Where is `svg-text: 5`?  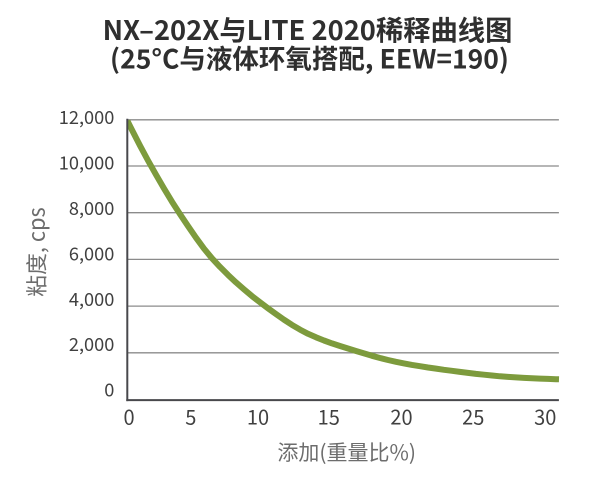
svg-text: 5 is located at coordinates (190, 416).